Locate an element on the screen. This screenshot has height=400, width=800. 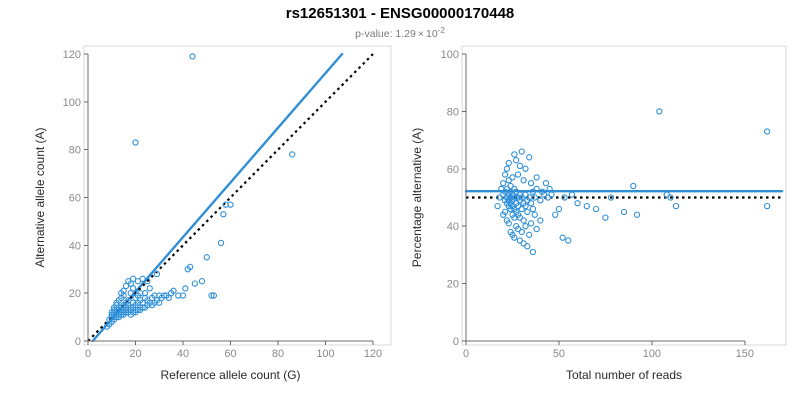
svg-text:p-value: 1.29×10-2: p-value: 1.29 × 10-2 is located at coordinates (400, 33).